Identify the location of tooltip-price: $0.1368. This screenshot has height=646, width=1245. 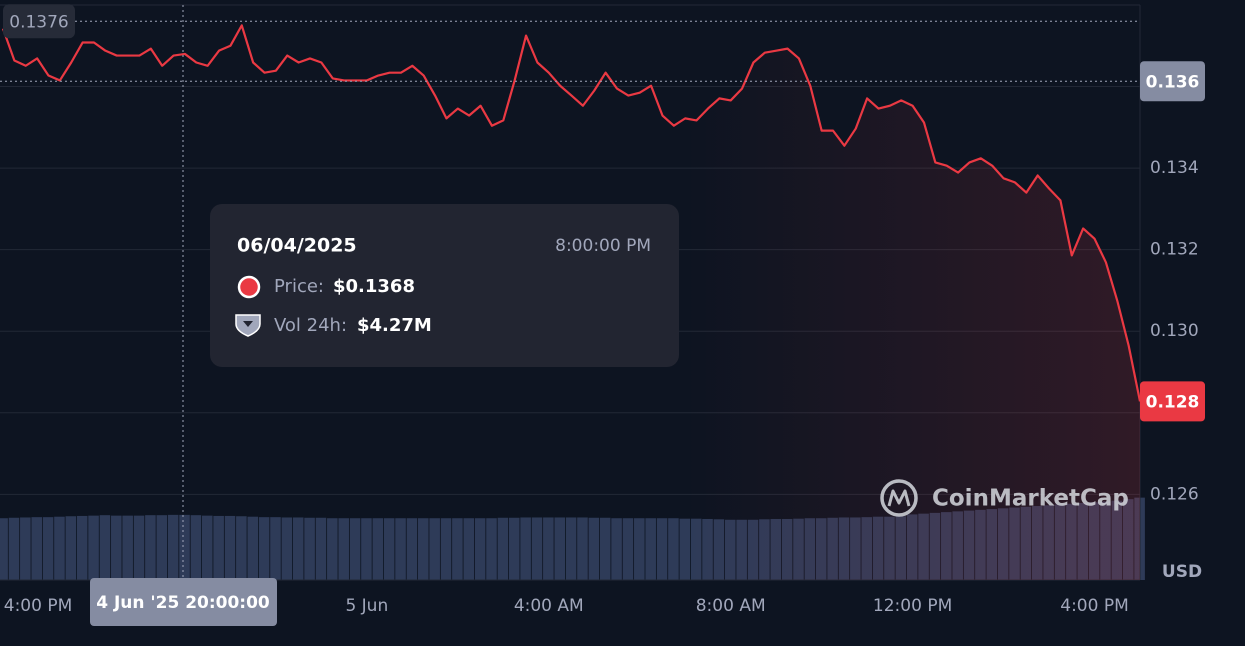
(374, 286).